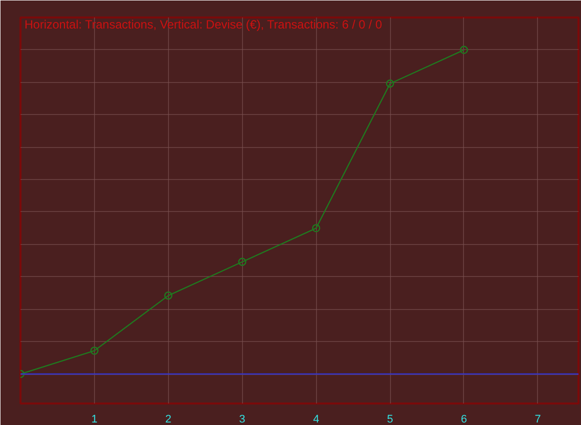 This screenshot has width=581, height=425. Describe the element at coordinates (390, 419) in the screenshot. I see `x-tick-label: 5` at that location.